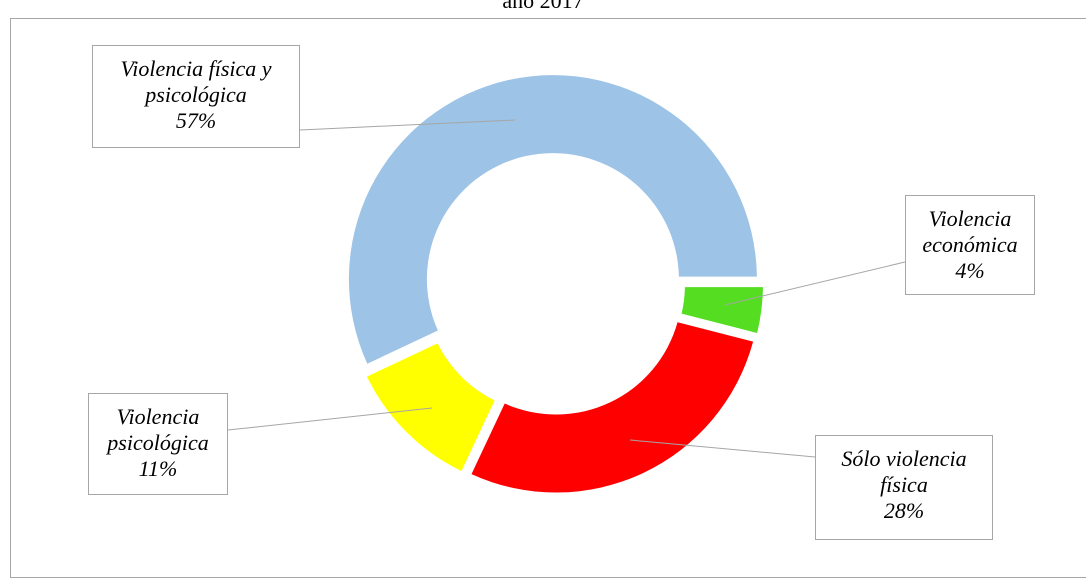 This screenshot has height=578, width=1086. I want to click on value-label: 28%, so click(904, 510).